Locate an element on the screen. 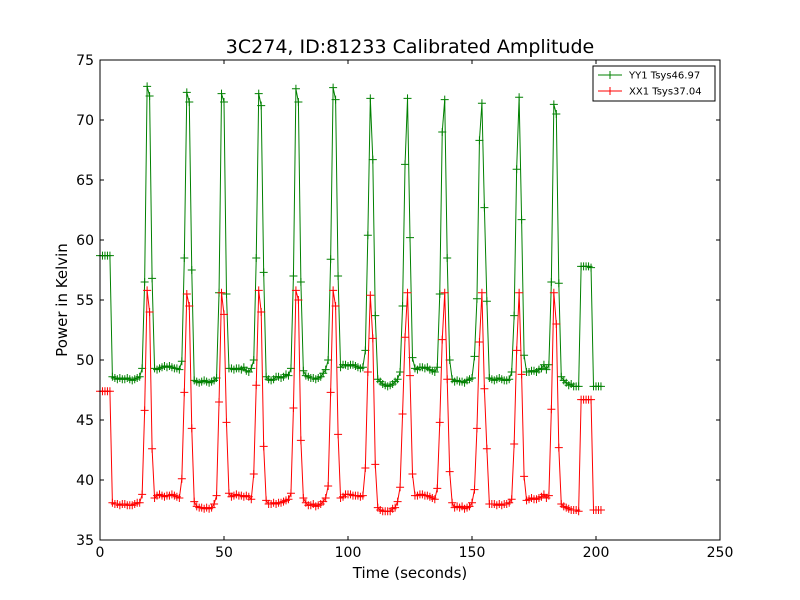 This screenshot has width=800, height=600. x-tick-label: 50 is located at coordinates (224, 553).